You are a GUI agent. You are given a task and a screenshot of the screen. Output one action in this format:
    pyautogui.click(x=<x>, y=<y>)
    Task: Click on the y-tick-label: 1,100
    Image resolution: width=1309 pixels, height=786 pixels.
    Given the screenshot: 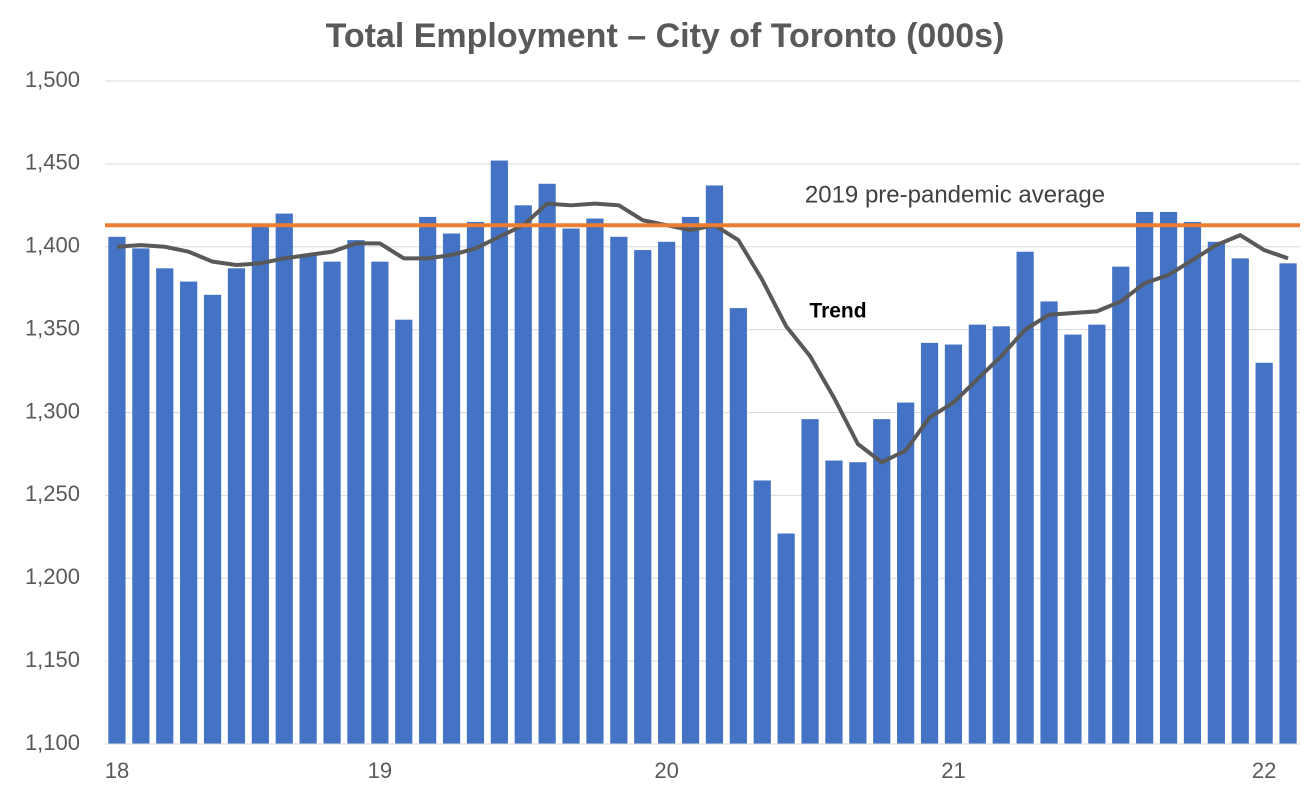 What is the action you would take?
    pyautogui.click(x=52, y=742)
    